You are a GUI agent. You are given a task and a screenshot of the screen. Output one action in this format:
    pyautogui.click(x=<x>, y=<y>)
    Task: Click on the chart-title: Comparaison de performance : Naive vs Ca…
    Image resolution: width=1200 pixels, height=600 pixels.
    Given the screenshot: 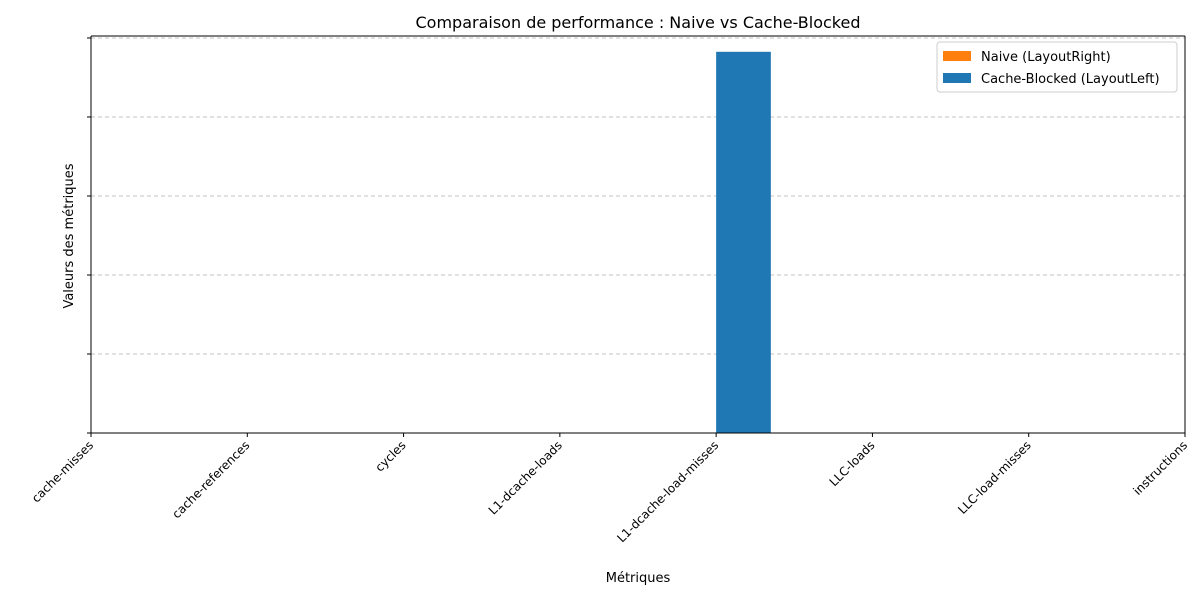 What is the action you would take?
    pyautogui.click(x=638, y=22)
    